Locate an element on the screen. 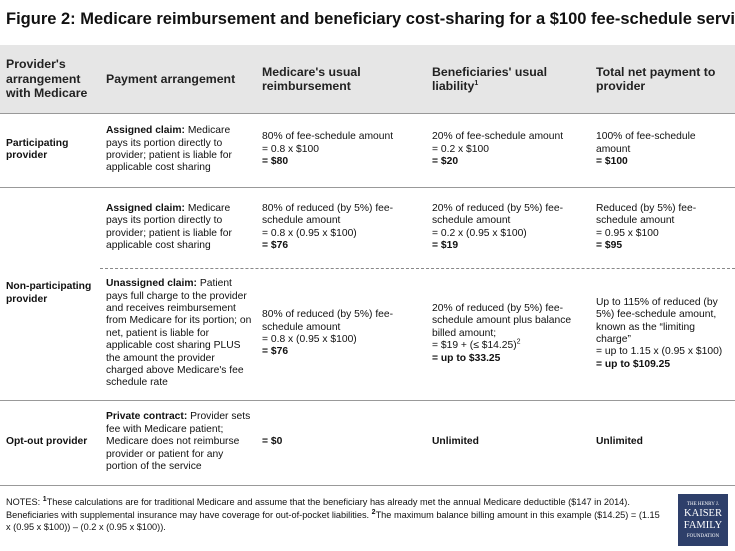 The width and height of the screenshot is (735, 551). cell-line: 20% of fee-schedule amount is located at coordinates (508, 137).